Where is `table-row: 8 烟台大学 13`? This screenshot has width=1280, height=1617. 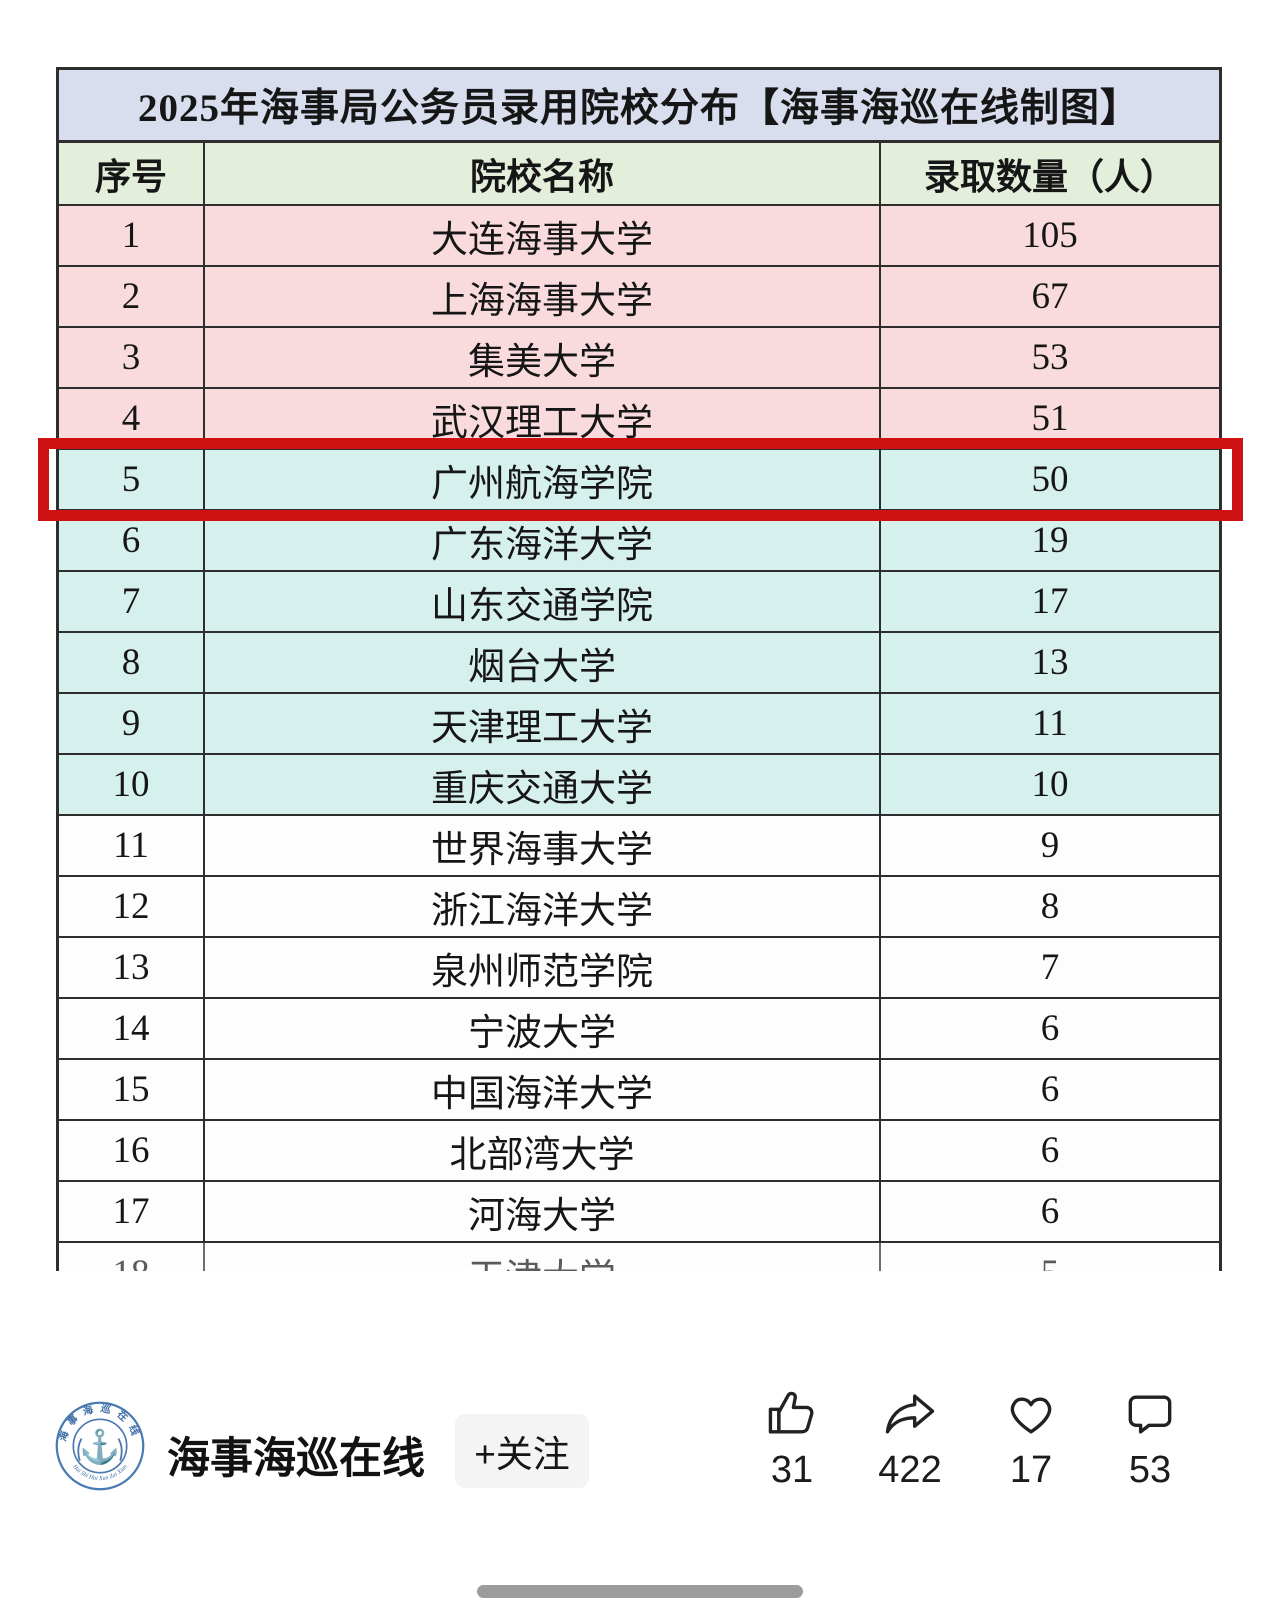
table-row: 8 烟台大学 13 is located at coordinates (639, 663).